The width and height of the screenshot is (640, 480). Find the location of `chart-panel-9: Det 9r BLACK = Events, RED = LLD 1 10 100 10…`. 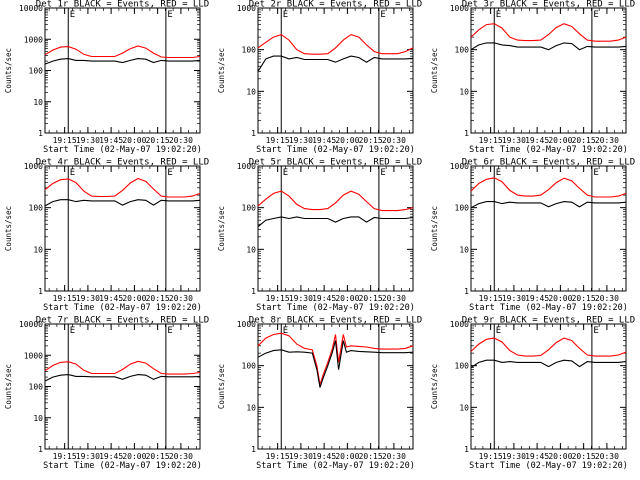

chart-panel-9: Det 9r BLACK = Events, RED = LLD 1 10 100 10… is located at coordinates (532, 394).